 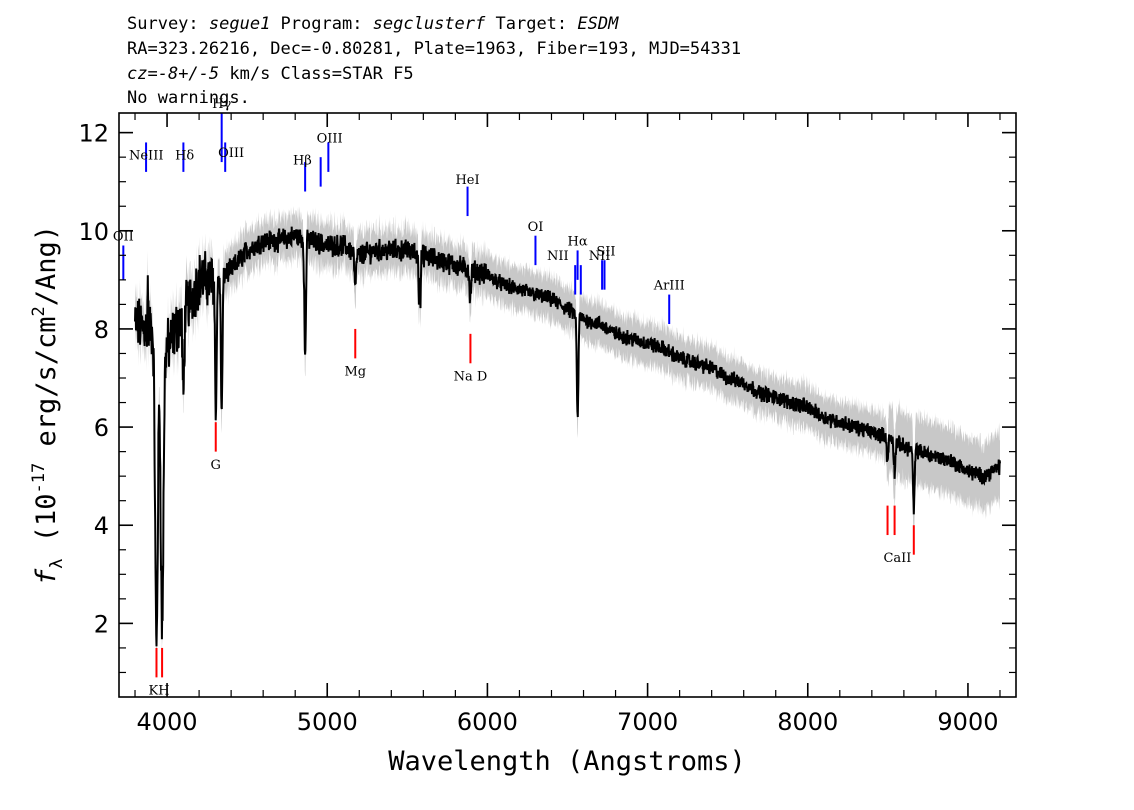 What do you see at coordinates (188, 98) in the screenshot?
I see `header-line-4: No warnings.` at bounding box center [188, 98].